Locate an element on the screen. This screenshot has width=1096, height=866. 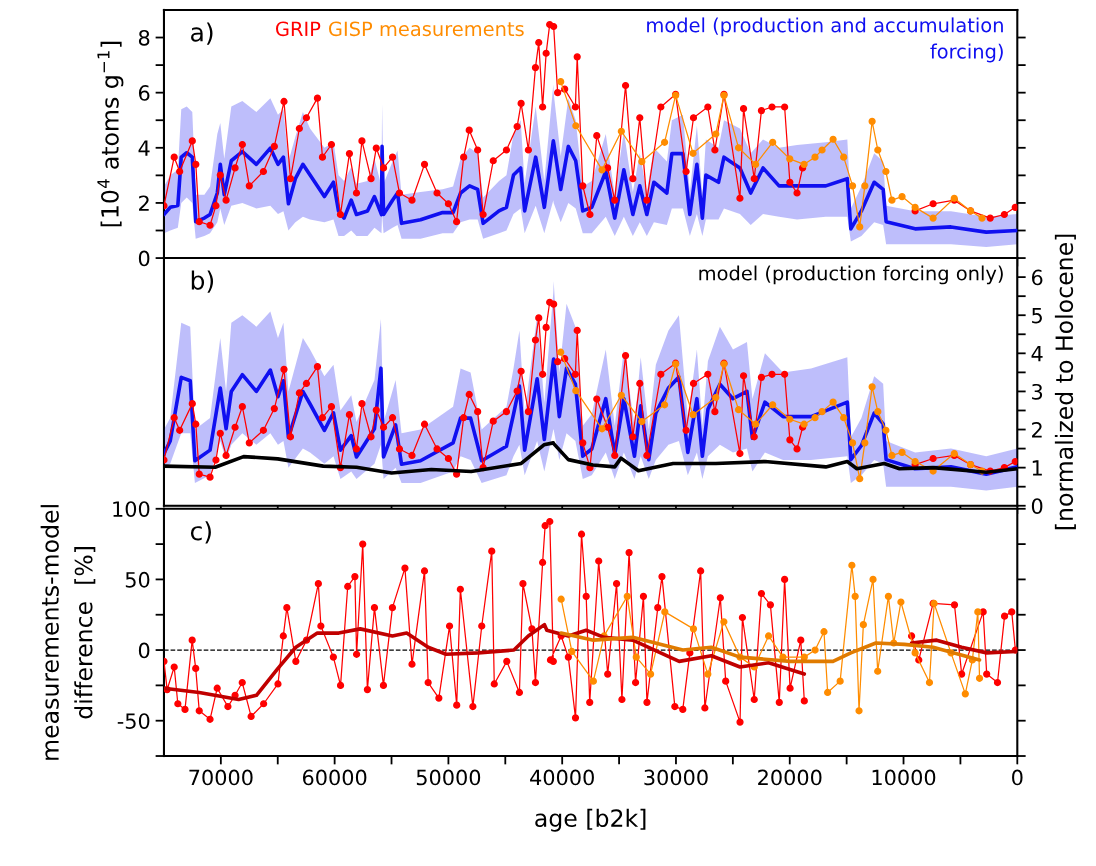
y2-tick-label: 2 is located at coordinates (1037, 429).